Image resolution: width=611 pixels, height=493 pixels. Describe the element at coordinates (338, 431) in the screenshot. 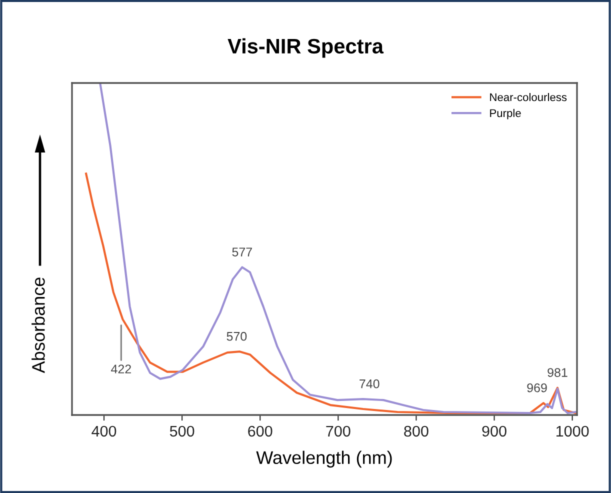

I see `x-tick-label: 700` at that location.